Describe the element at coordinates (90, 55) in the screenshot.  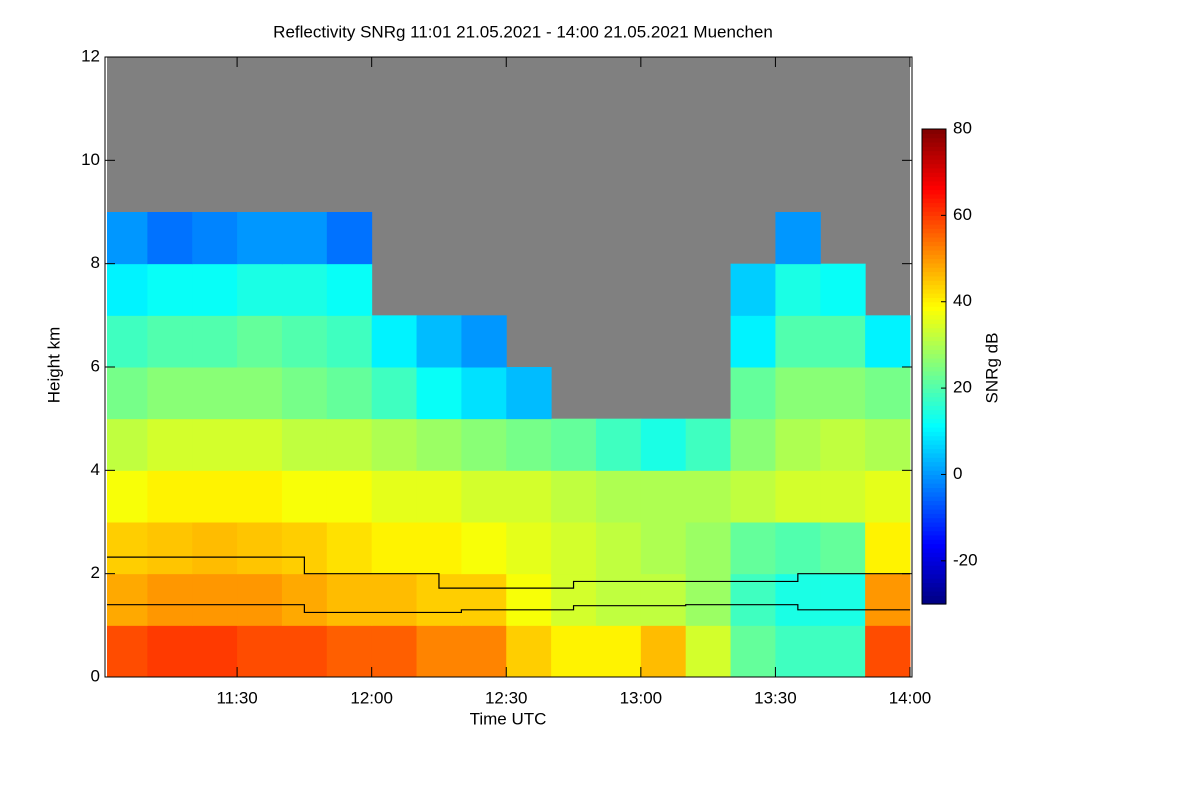
I see `y-tick-label: 12` at that location.